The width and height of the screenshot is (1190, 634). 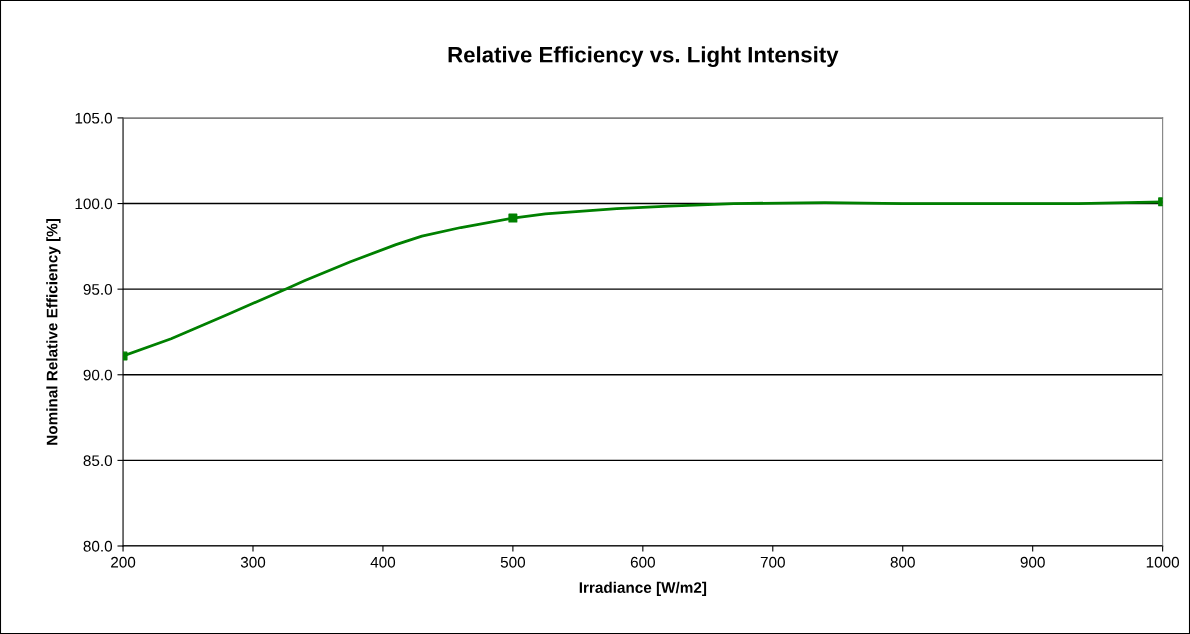 What do you see at coordinates (643, 589) in the screenshot?
I see `x-axis-title: Irradiance [W/m2]` at bounding box center [643, 589].